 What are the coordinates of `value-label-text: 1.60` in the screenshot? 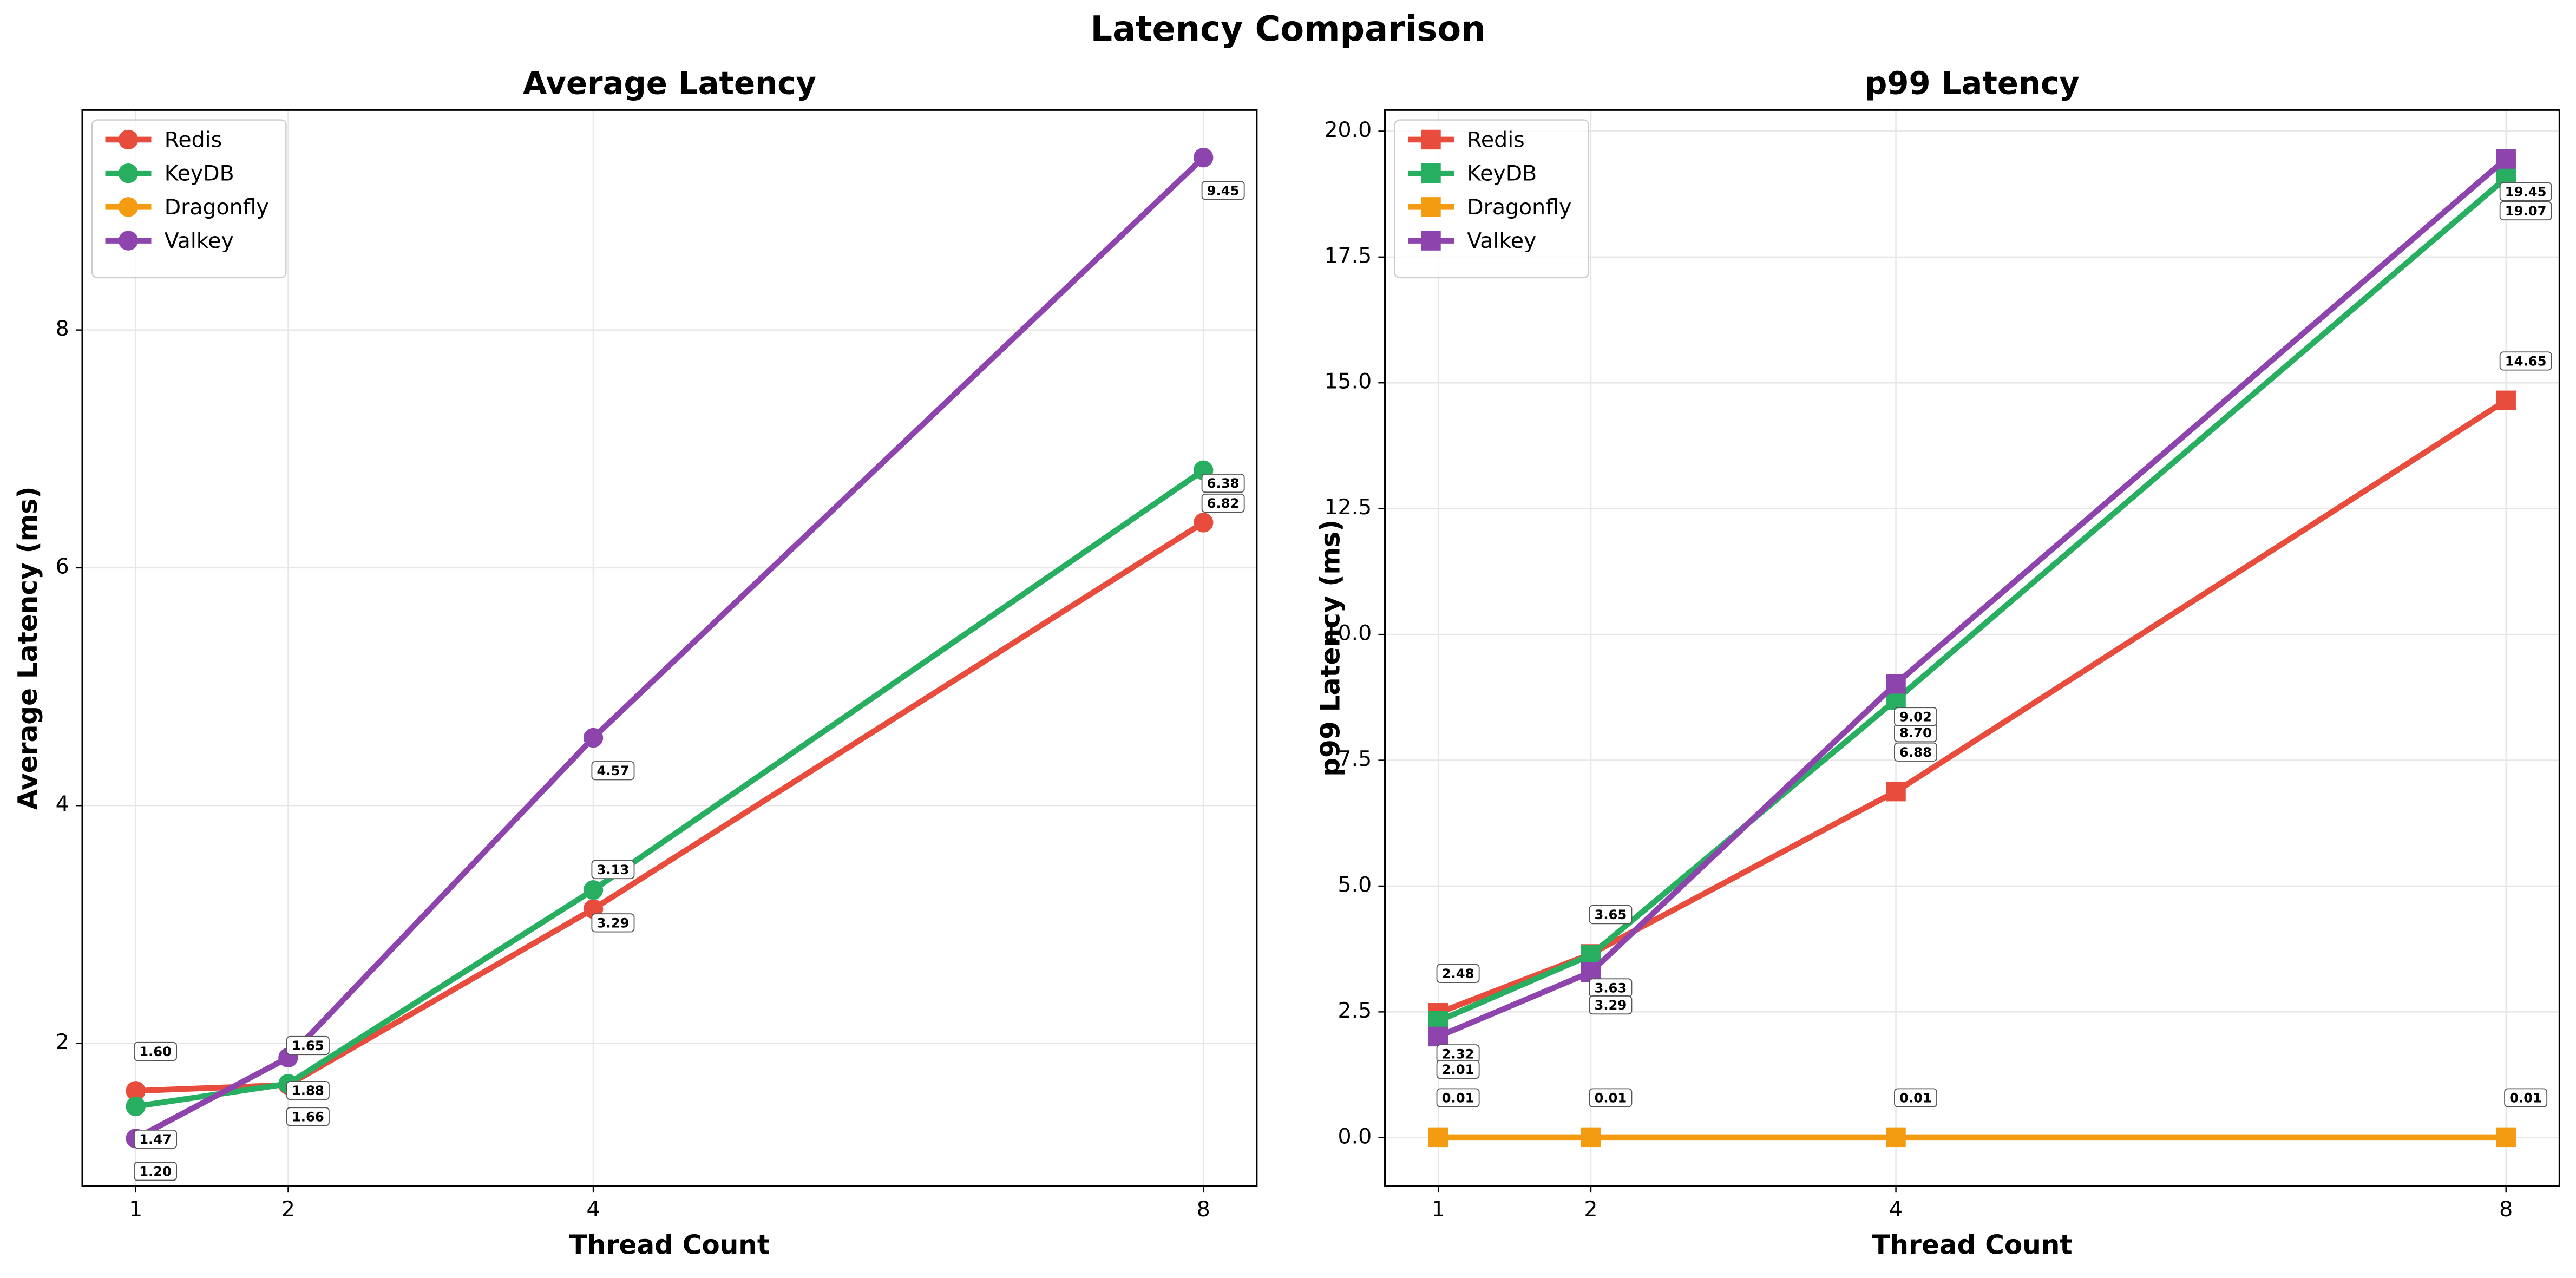 It's located at (156, 1051).